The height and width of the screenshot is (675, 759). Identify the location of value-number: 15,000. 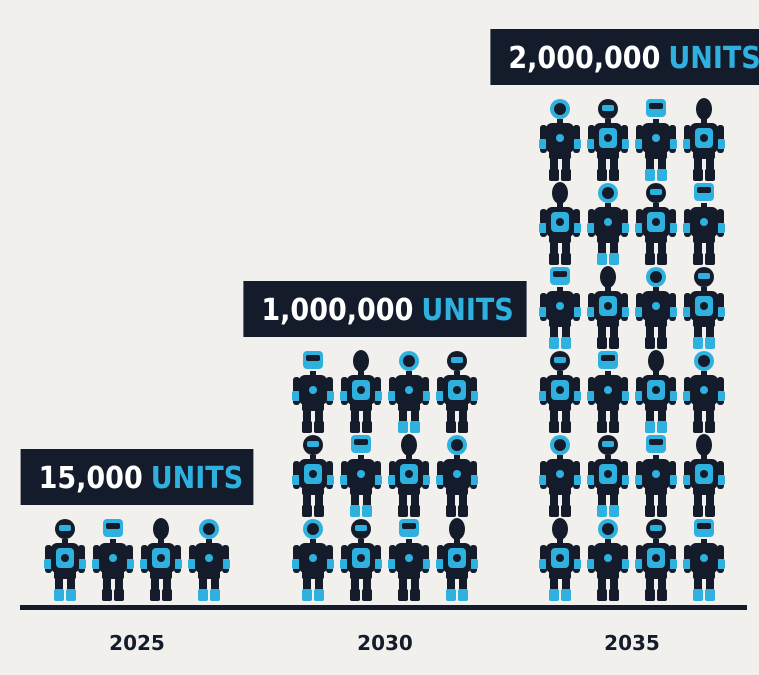
(91, 478).